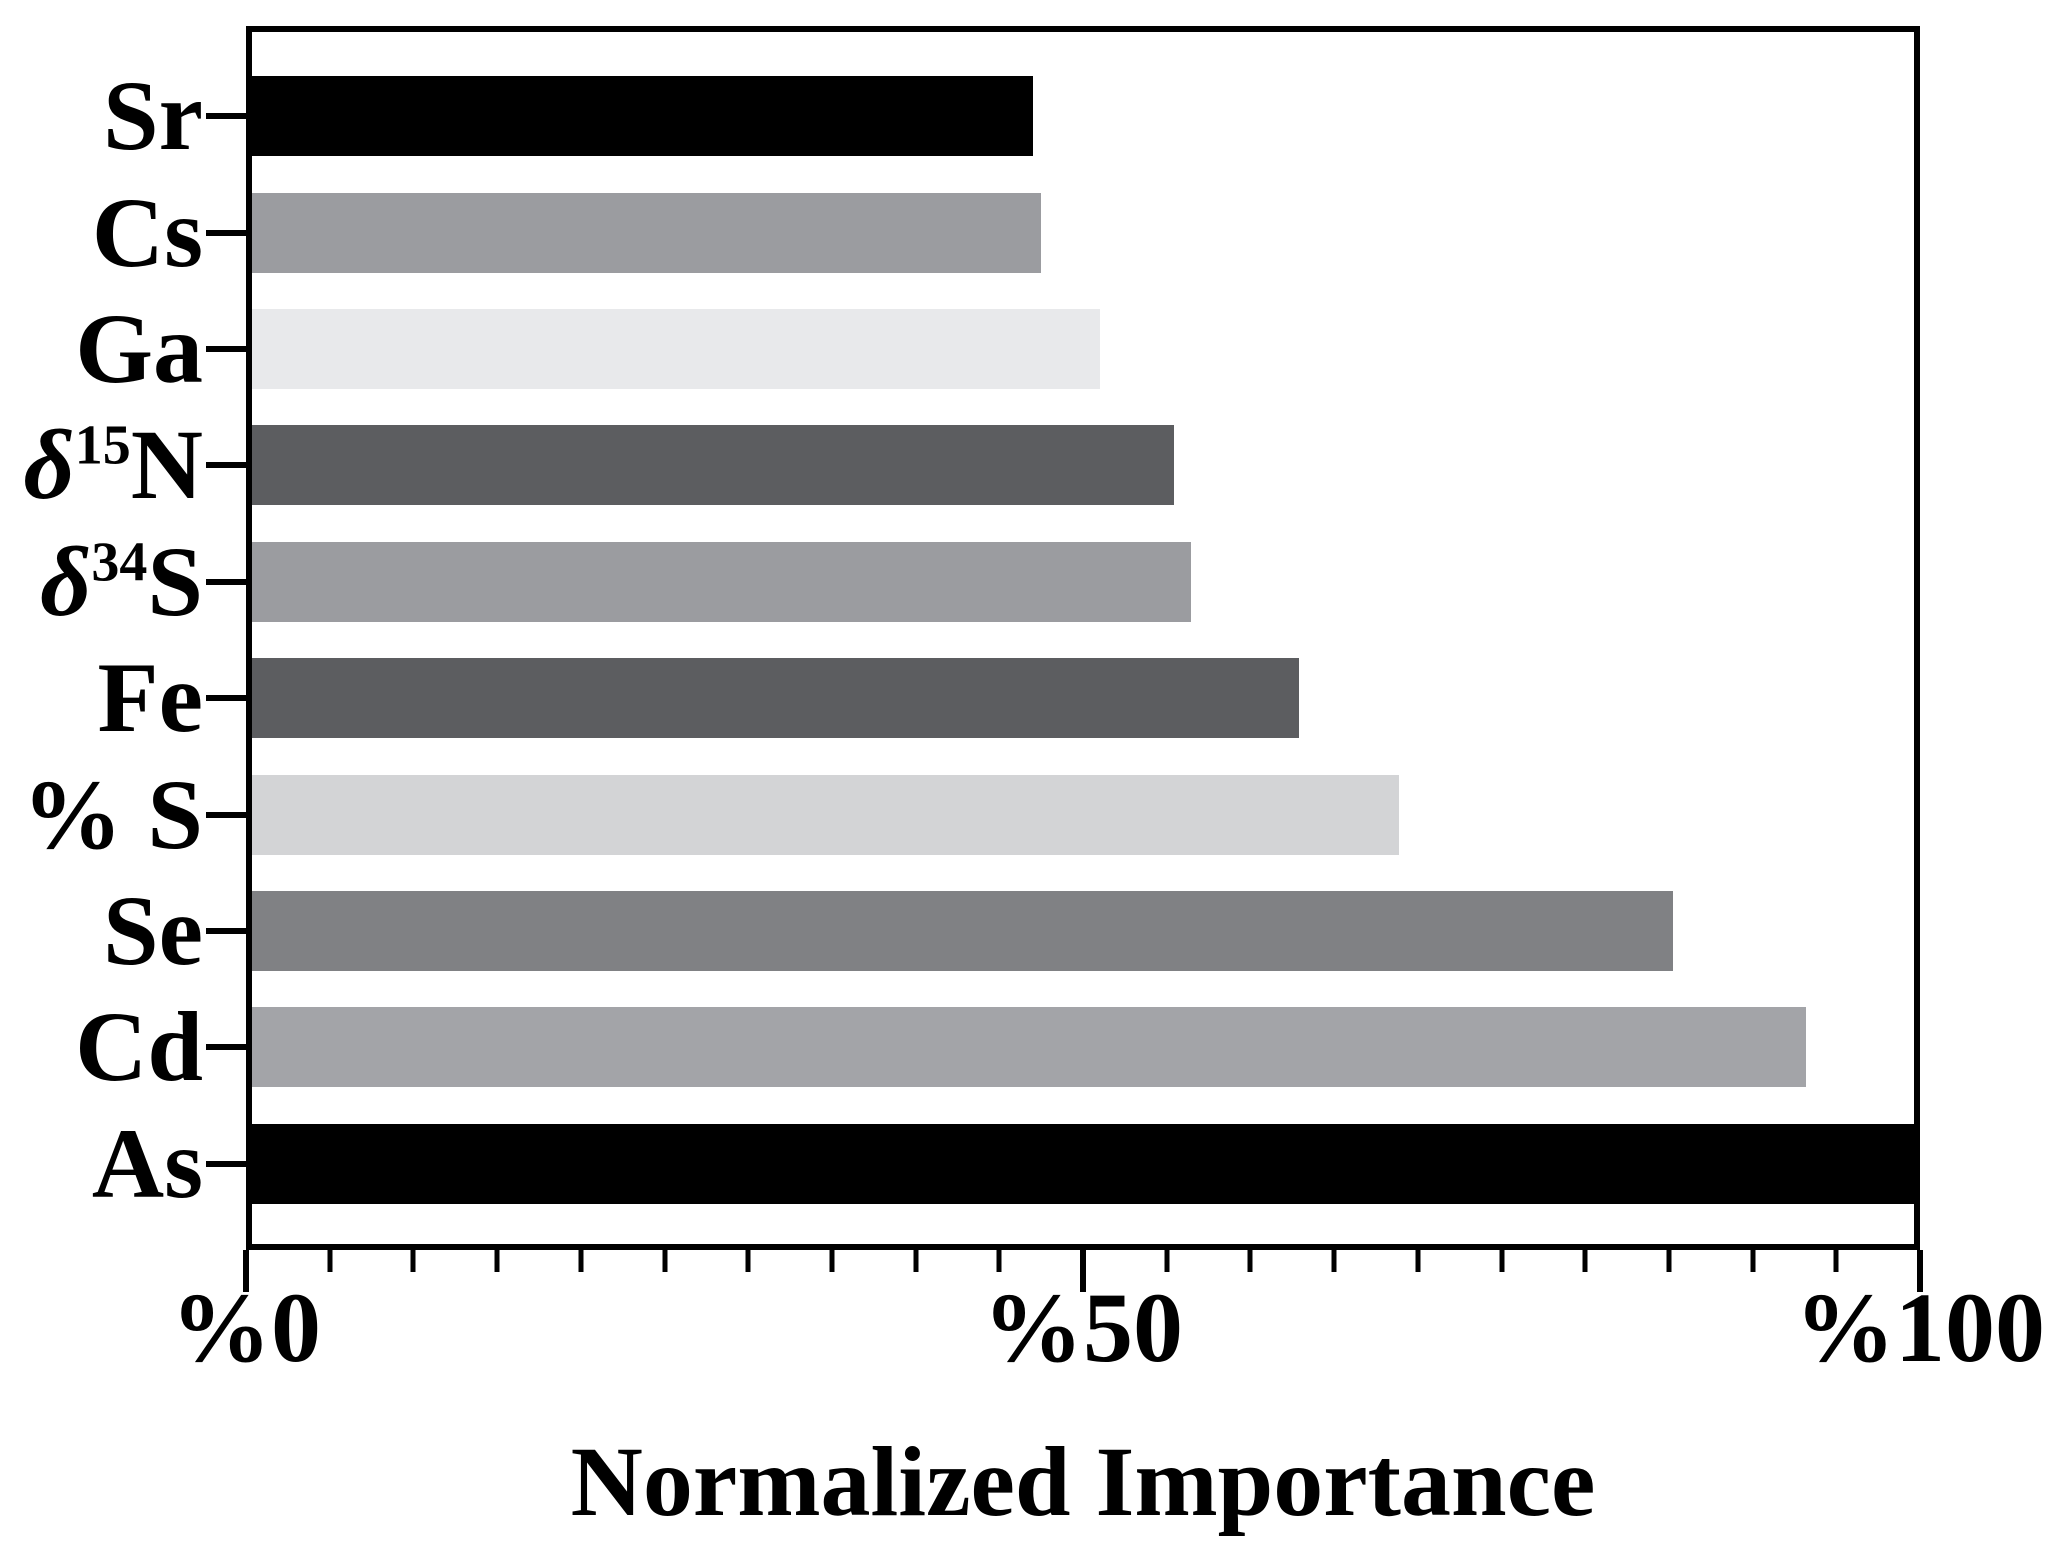 The width and height of the screenshot is (2049, 1562). I want to click on category-label-text: Cs, so click(147, 232).